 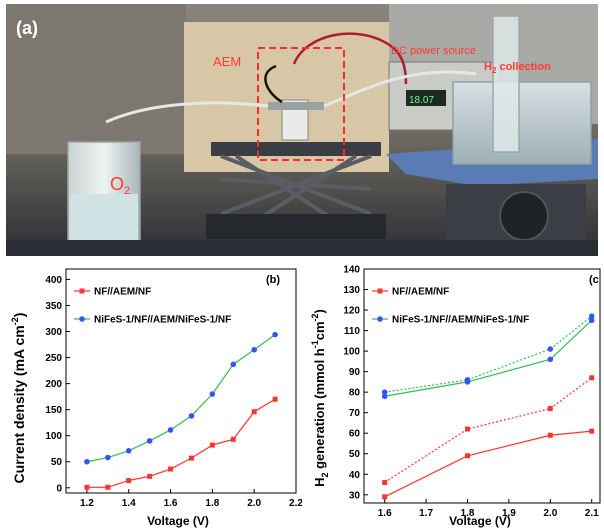 I want to click on c-x-tick-label: 1.7, so click(x=426, y=513).